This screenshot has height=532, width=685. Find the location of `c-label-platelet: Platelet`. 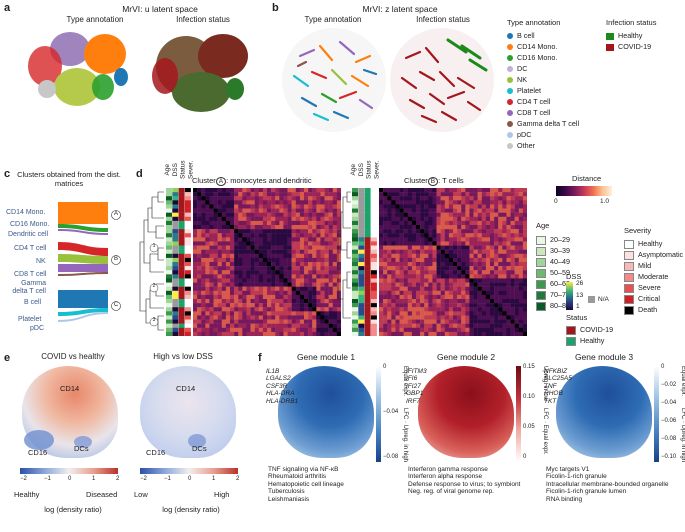

c-label-platelet: Platelet is located at coordinates (30, 319).